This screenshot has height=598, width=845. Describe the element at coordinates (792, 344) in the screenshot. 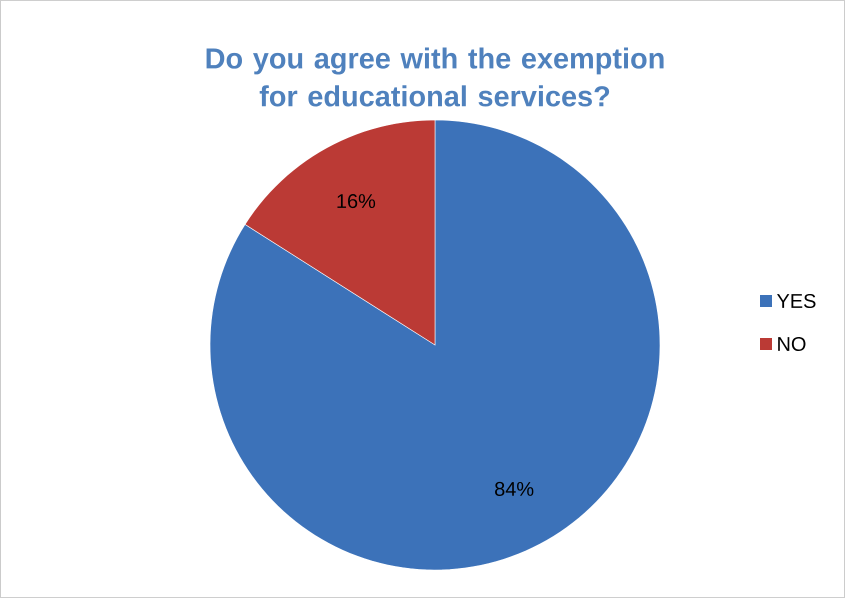

I see `legend-label: NO` at that location.